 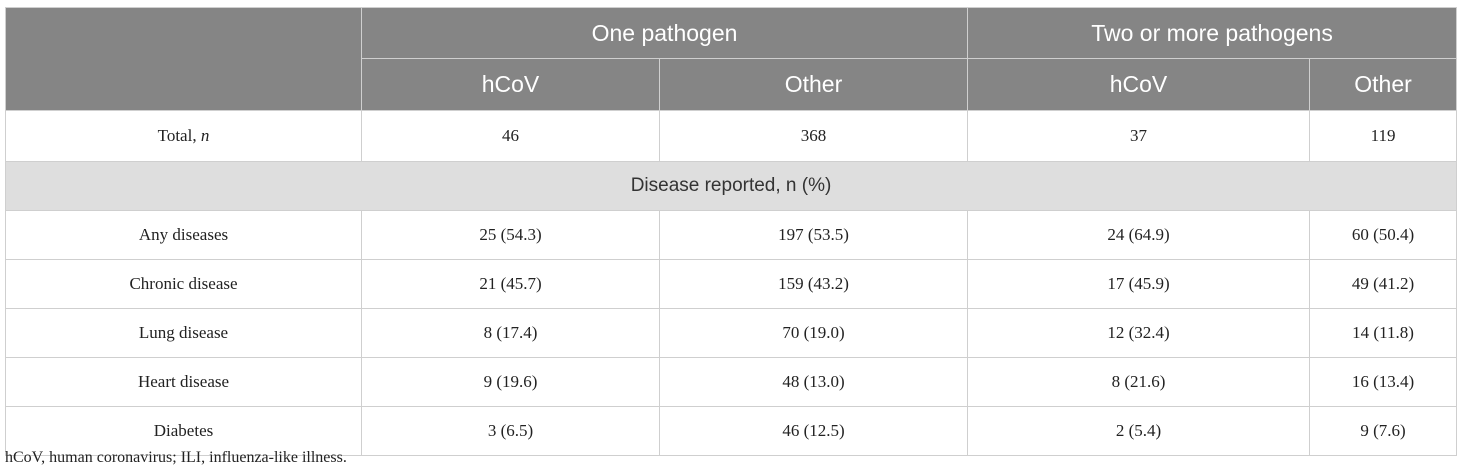 I want to click on corner-header-cell, so click(x=183, y=59).